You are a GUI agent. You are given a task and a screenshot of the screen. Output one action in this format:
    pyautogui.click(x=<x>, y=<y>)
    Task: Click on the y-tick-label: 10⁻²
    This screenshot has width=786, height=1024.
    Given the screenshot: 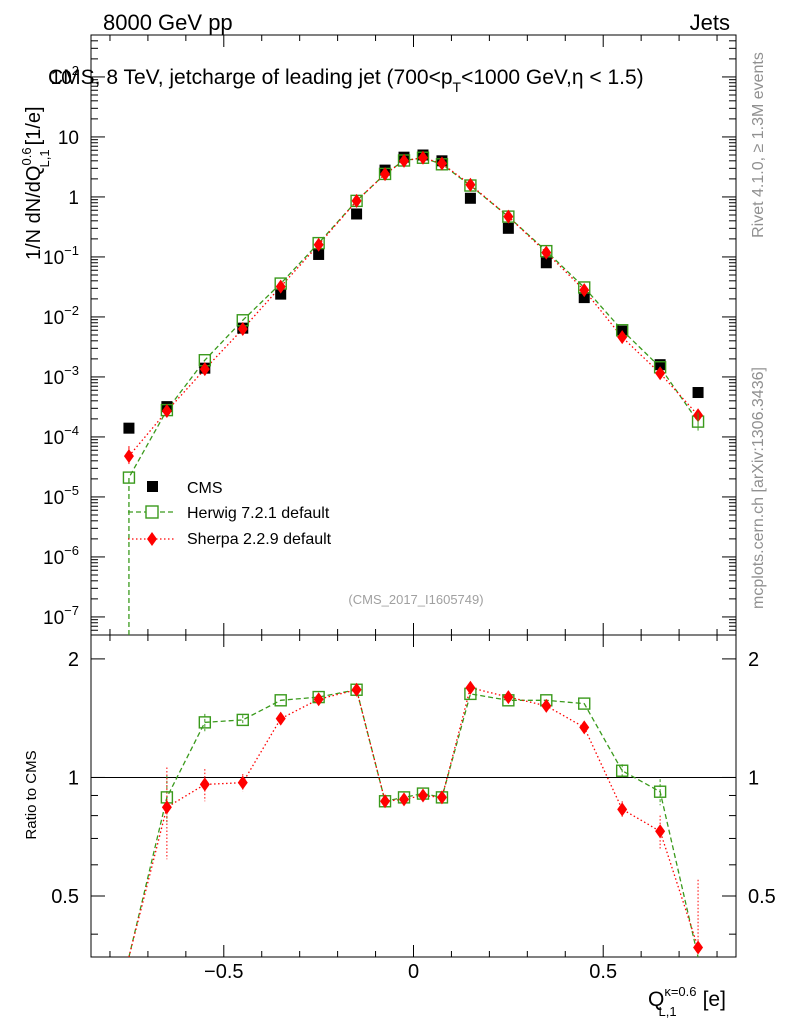 What is the action you would take?
    pyautogui.click(x=61, y=316)
    